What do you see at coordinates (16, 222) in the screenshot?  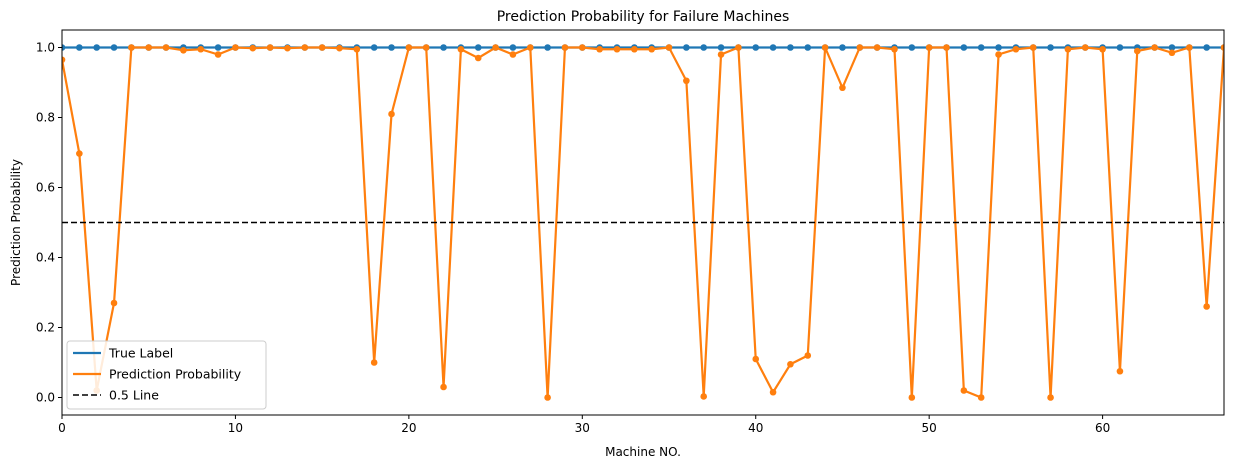 I see `y-axis-label: Prediction Probability` at bounding box center [16, 222].